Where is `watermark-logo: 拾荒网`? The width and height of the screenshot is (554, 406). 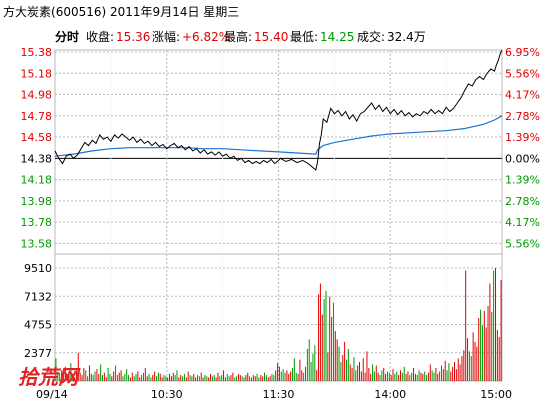
watermark-logo: 拾荒网 is located at coordinates (49, 377).